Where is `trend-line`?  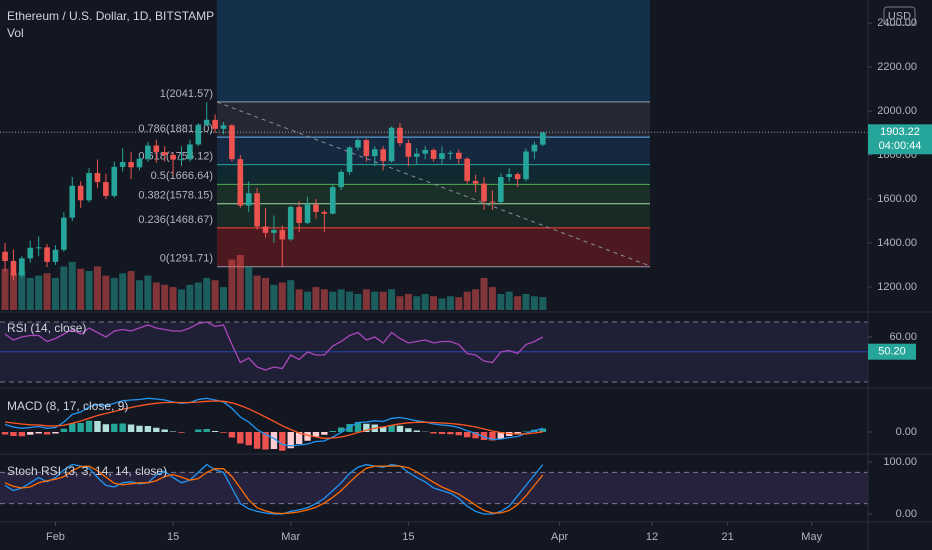 trend-line is located at coordinates (433, 184).